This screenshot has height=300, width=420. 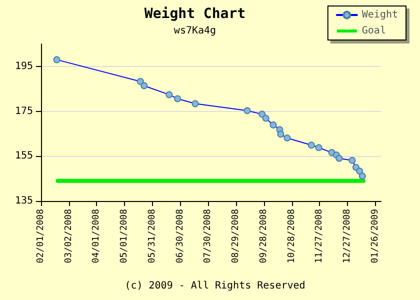 I want to click on y-tick-label: 135, so click(x=23, y=201).